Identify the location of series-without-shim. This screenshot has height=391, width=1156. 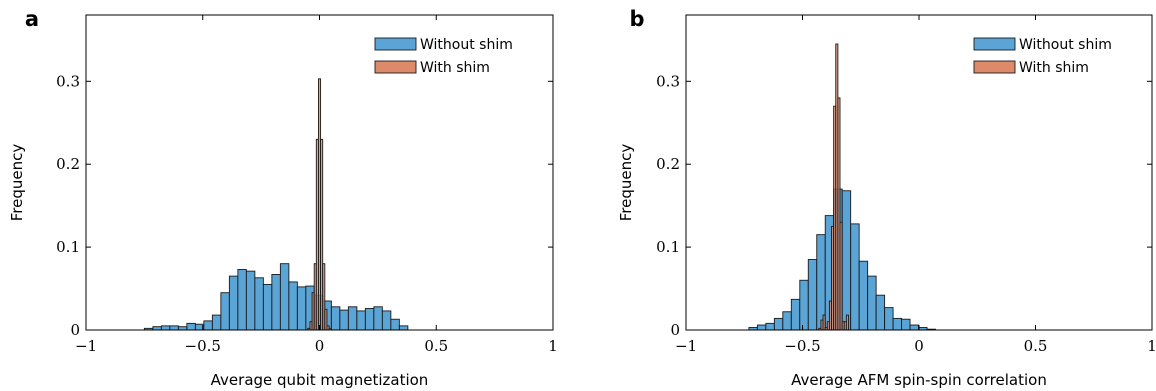
(276, 297).